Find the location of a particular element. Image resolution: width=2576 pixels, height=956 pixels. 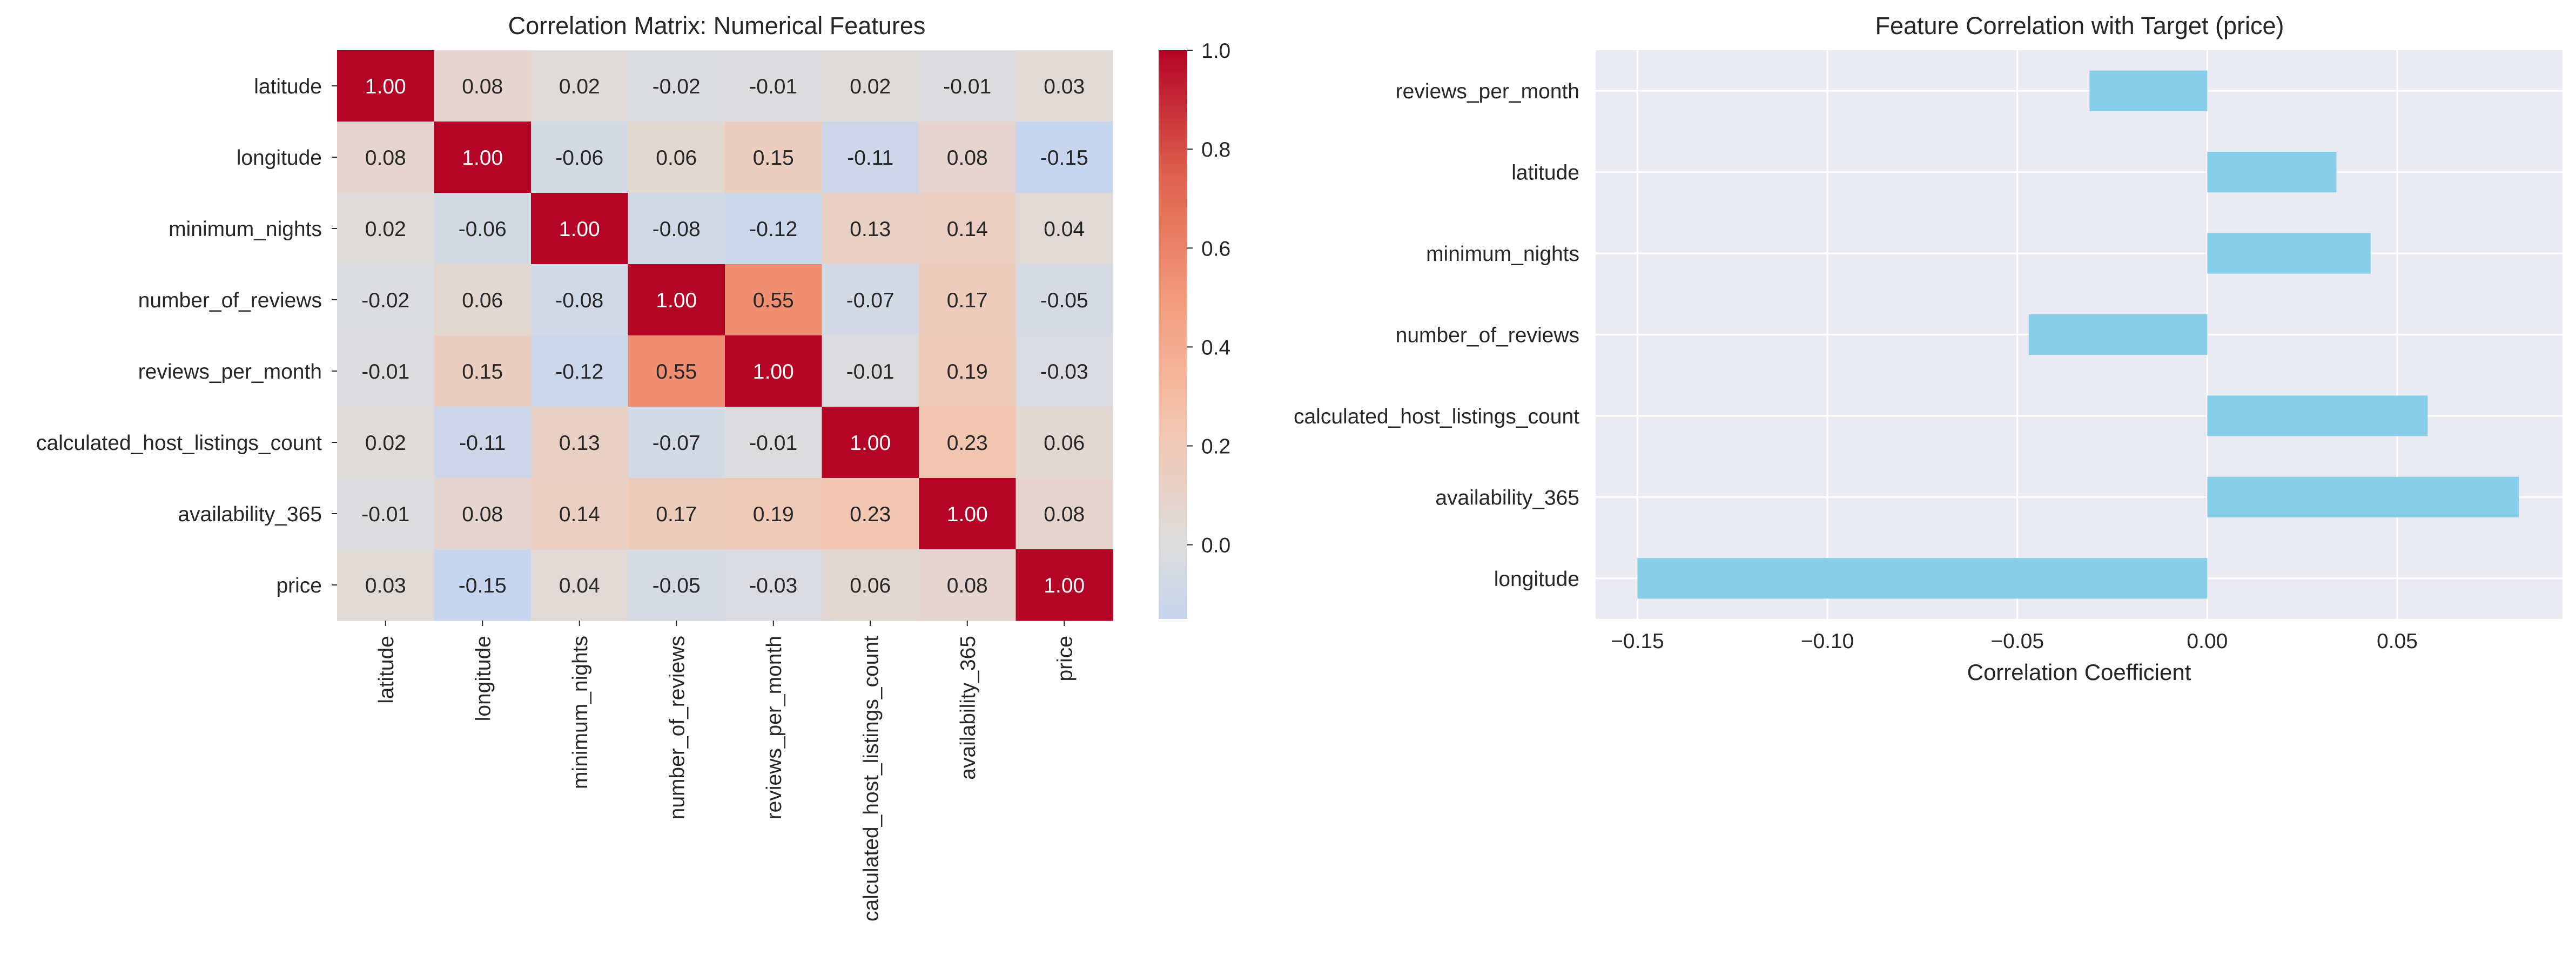

heatmap-cell-label: 0.17 is located at coordinates (676, 514).